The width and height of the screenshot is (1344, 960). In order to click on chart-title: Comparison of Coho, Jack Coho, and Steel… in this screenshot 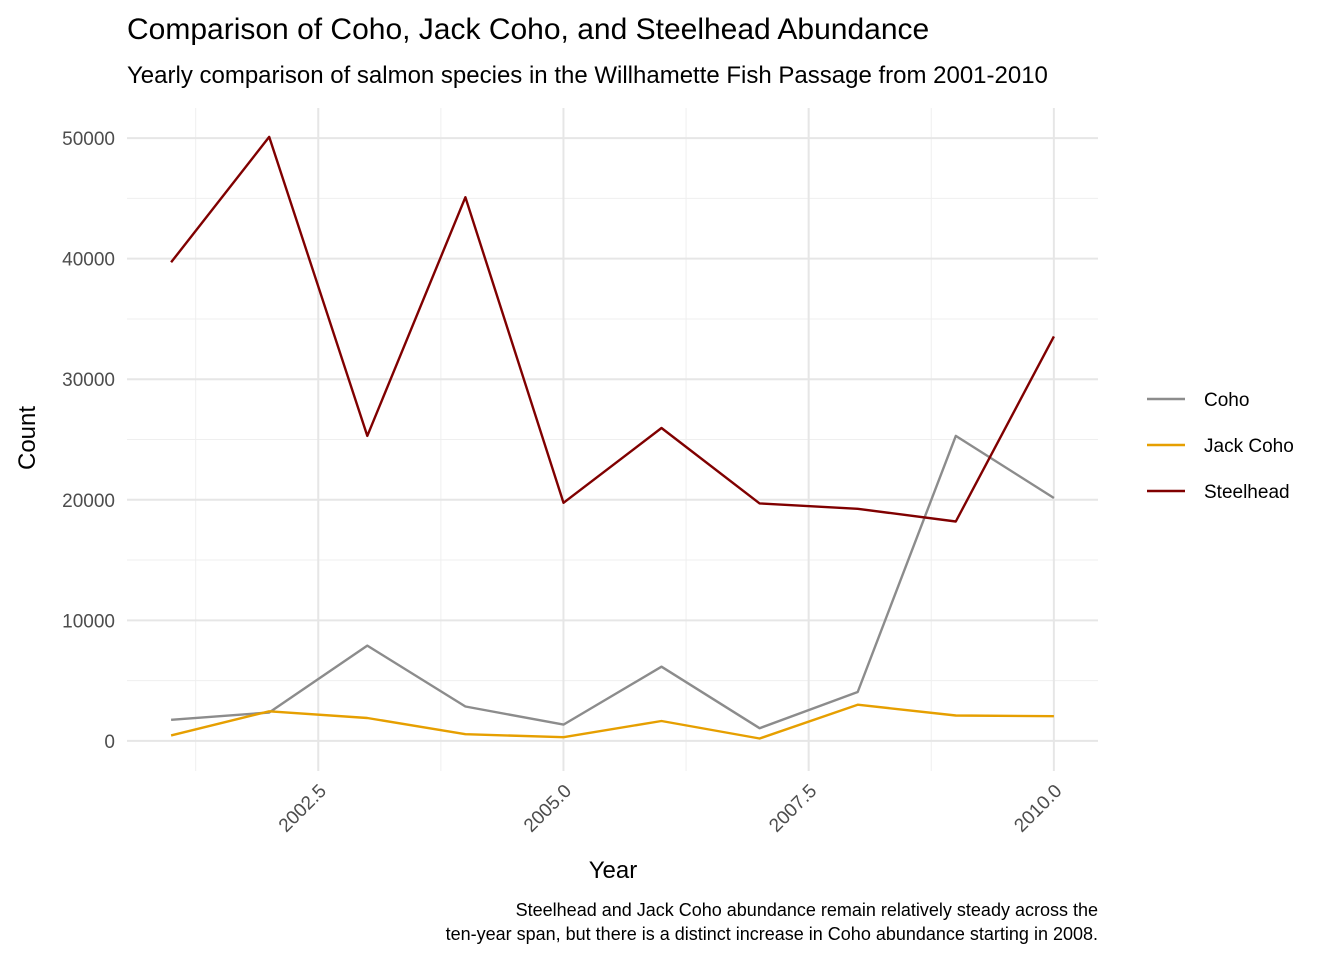, I will do `click(528, 29)`.